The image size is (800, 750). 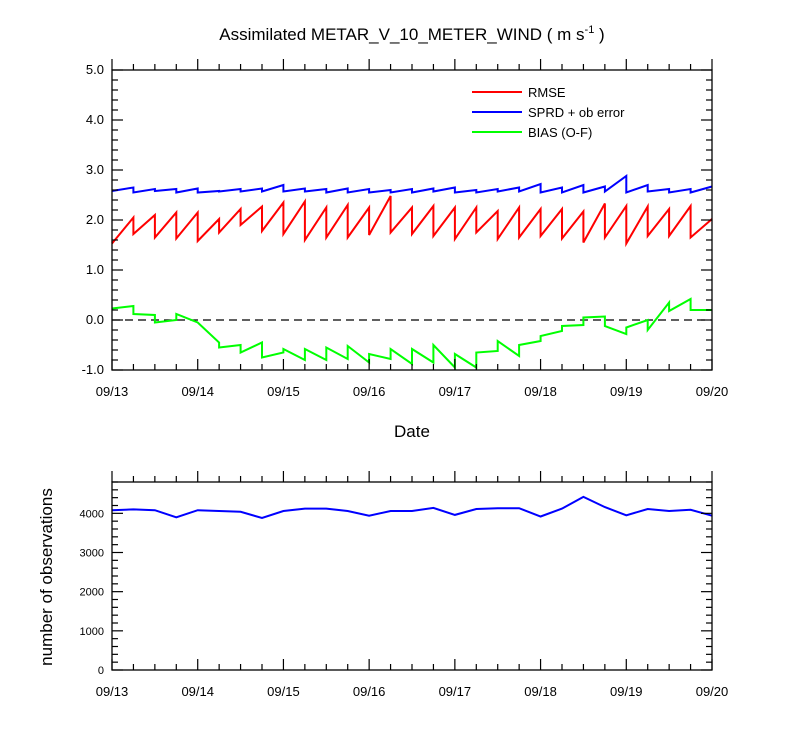 What do you see at coordinates (590, 30) in the screenshot?
I see `chart-title-superscript: -1` at bounding box center [590, 30].